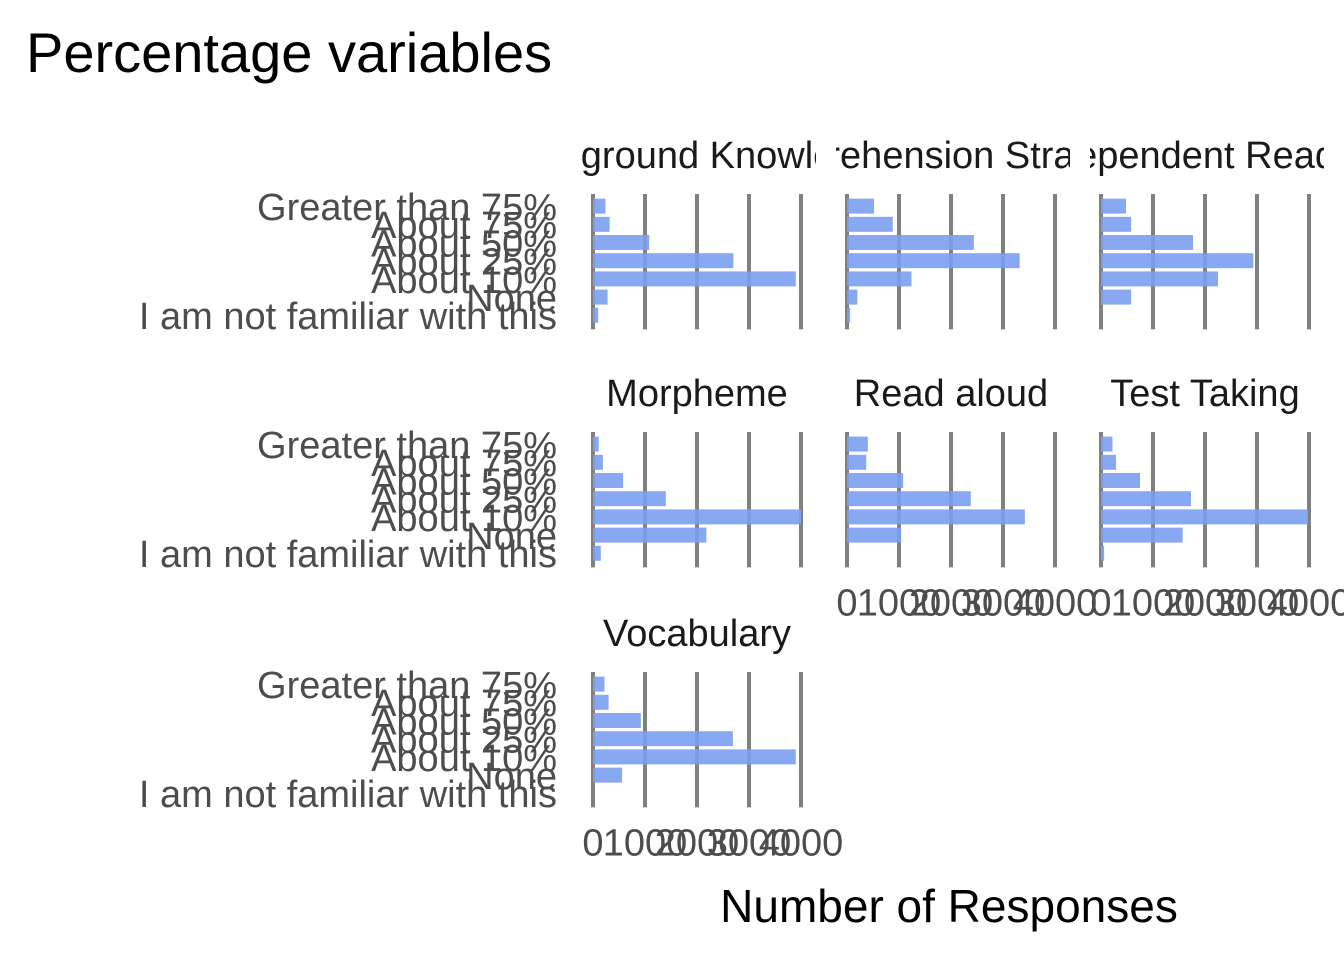 This screenshot has height=960, width=1344. I want to click on panel-title: Morpheme, so click(697, 394).